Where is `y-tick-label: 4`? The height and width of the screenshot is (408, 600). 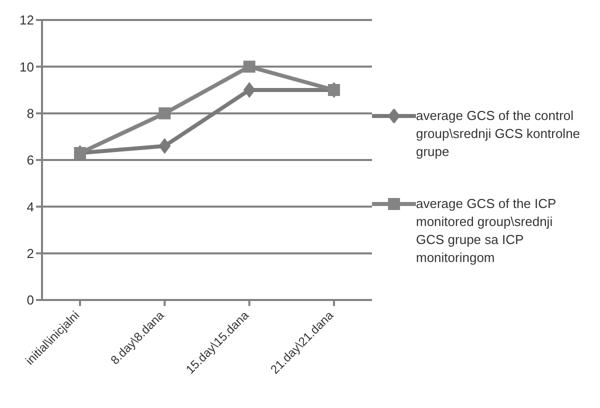
y-tick-label: 4 is located at coordinates (30, 206).